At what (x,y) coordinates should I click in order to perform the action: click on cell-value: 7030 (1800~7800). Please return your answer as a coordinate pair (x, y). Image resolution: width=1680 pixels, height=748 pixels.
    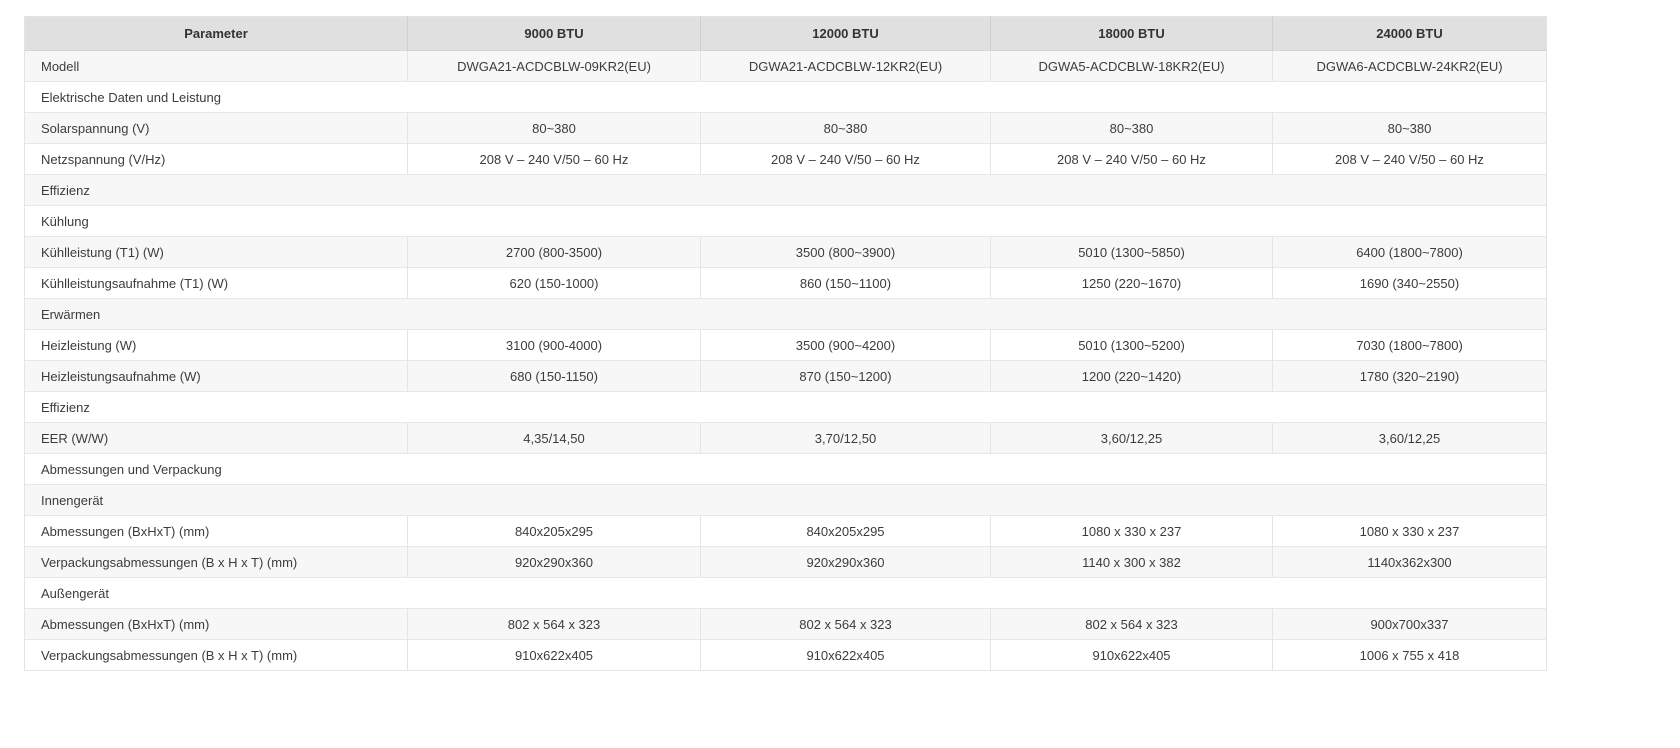
    Looking at the image, I should click on (1409, 345).